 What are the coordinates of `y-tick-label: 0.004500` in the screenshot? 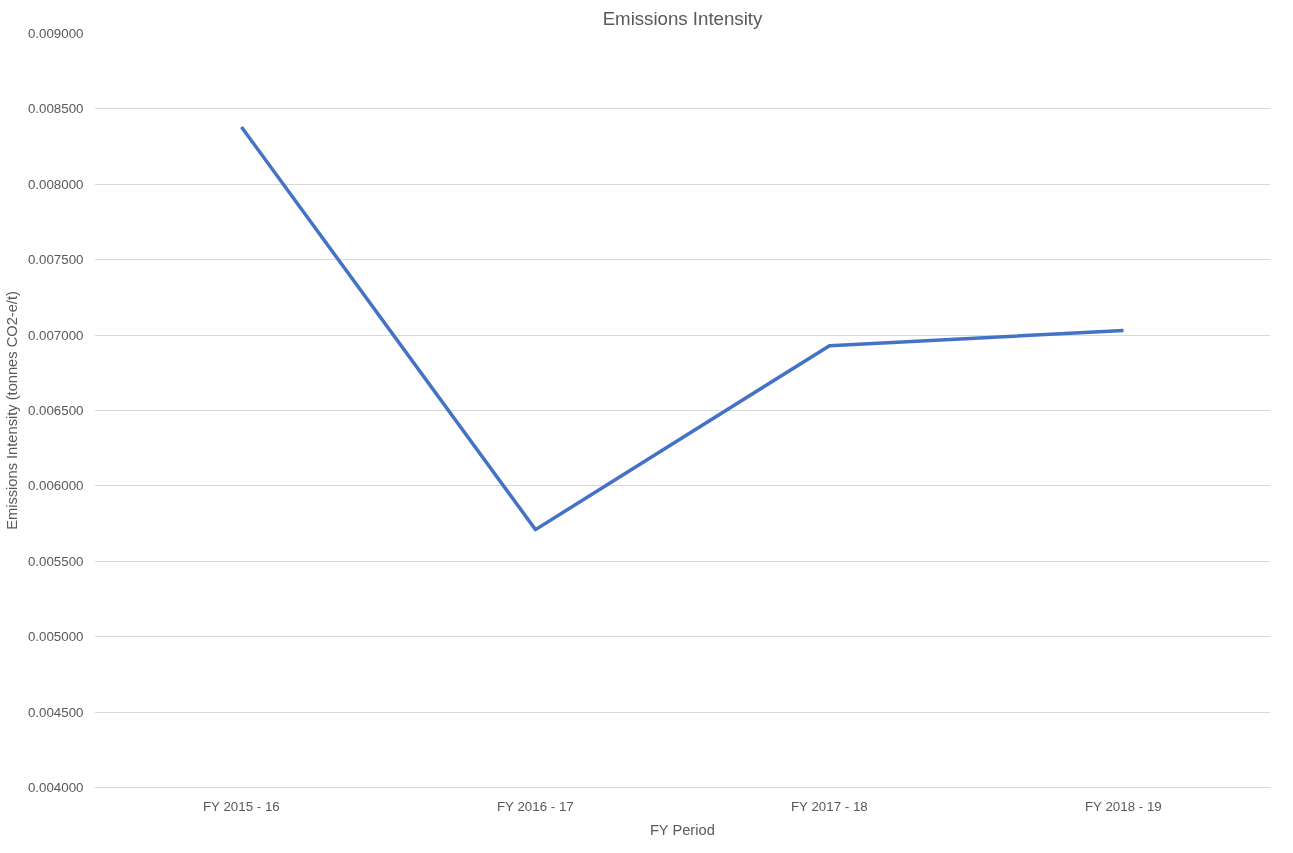 It's located at (55, 712).